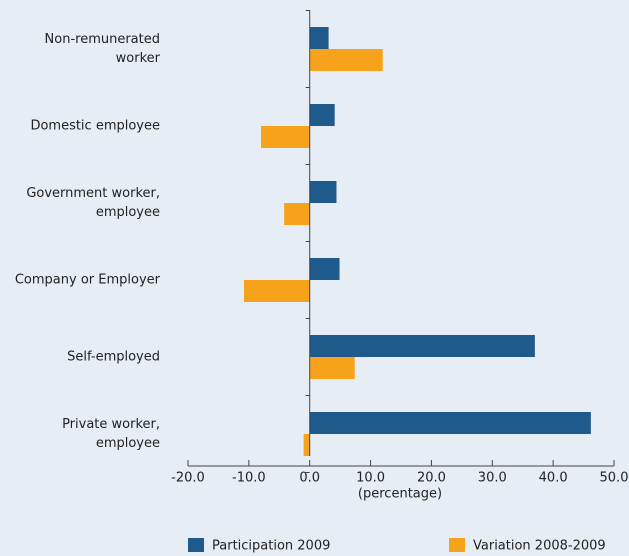 The height and width of the screenshot is (556, 629). What do you see at coordinates (539, 546) in the screenshot?
I see `legend-label: Variation 2008-2009` at bounding box center [539, 546].